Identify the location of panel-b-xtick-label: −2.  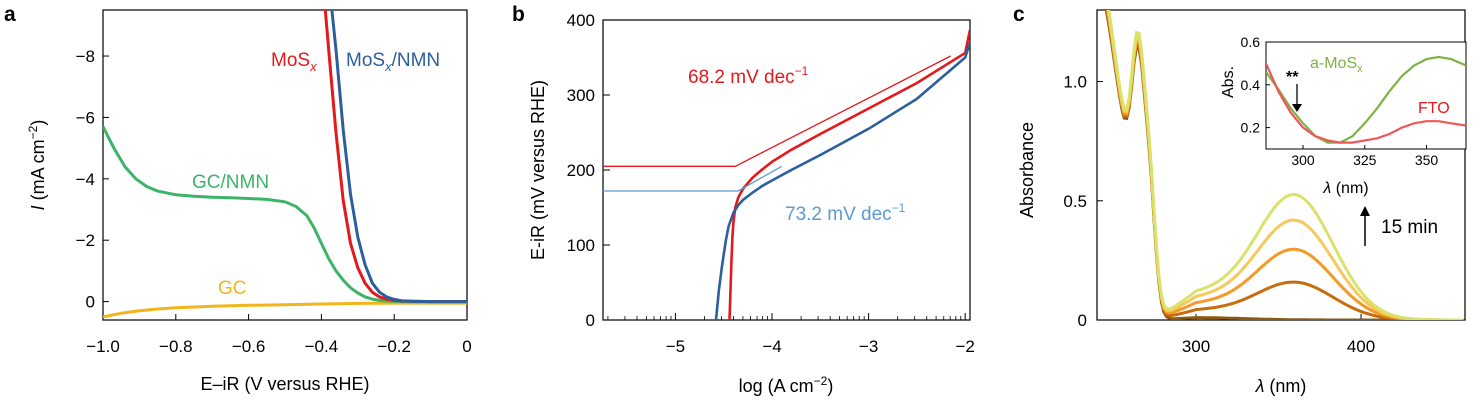
(964, 346).